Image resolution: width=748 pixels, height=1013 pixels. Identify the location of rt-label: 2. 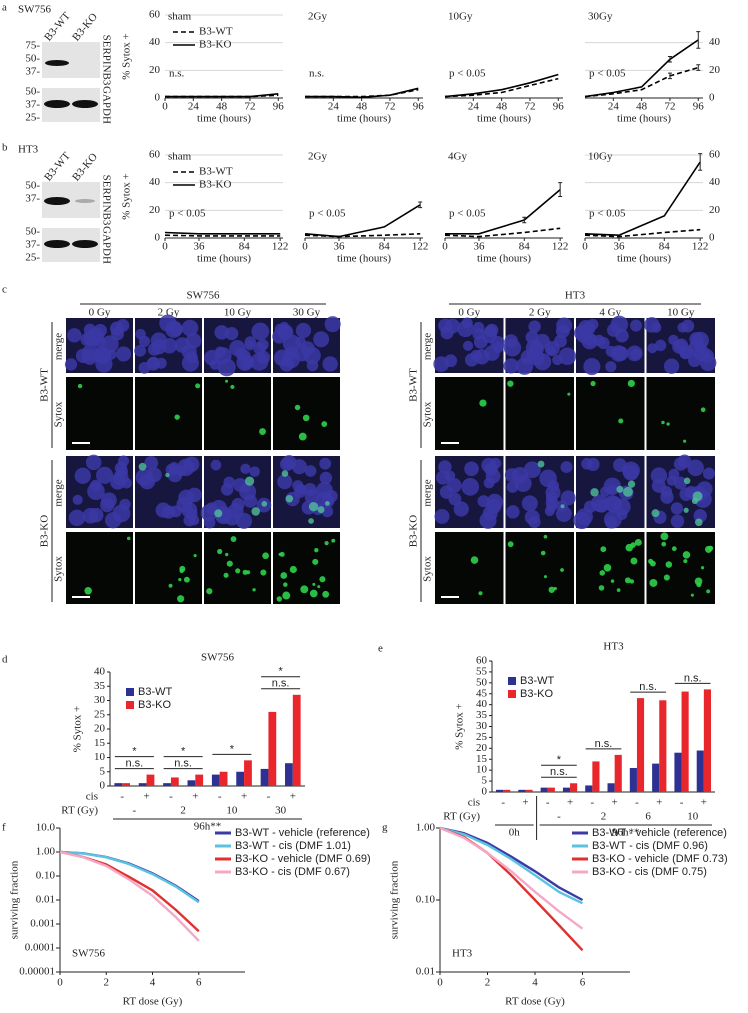
(604, 817).